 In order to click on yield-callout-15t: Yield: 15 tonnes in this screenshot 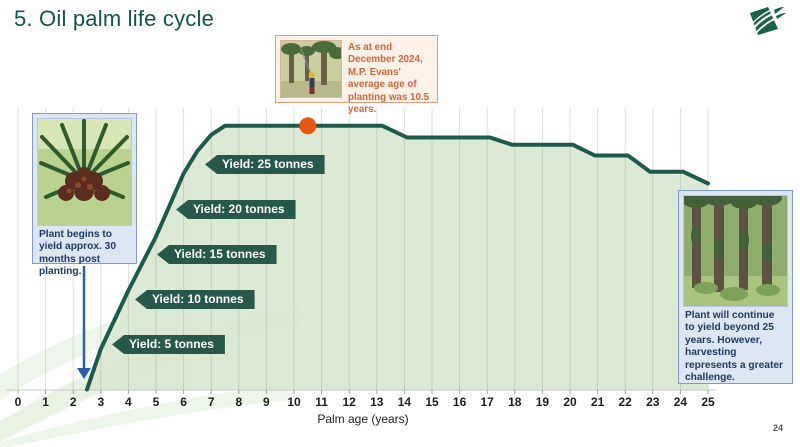, I will do `click(217, 254)`.